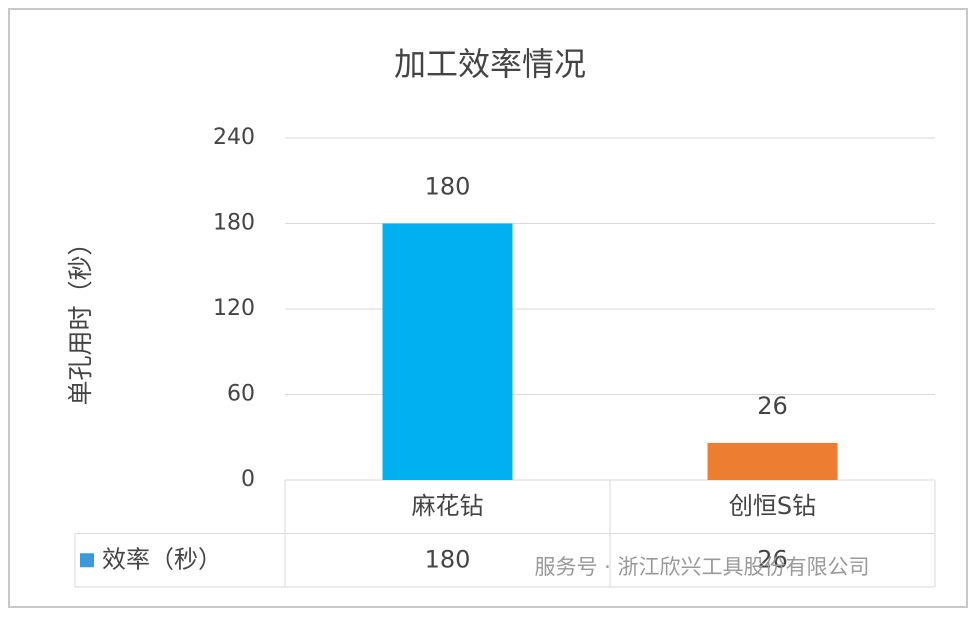 The image size is (977, 620). What do you see at coordinates (234, 223) in the screenshot?
I see `y-tick-label: 180` at bounding box center [234, 223].